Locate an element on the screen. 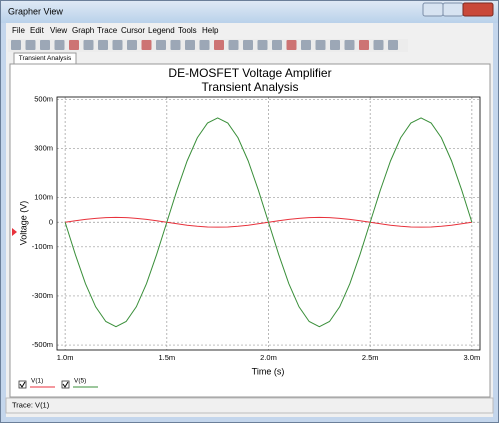 Image resolution: width=499 pixels, height=423 pixels. x-tick-label: 2.5m is located at coordinates (370, 357).